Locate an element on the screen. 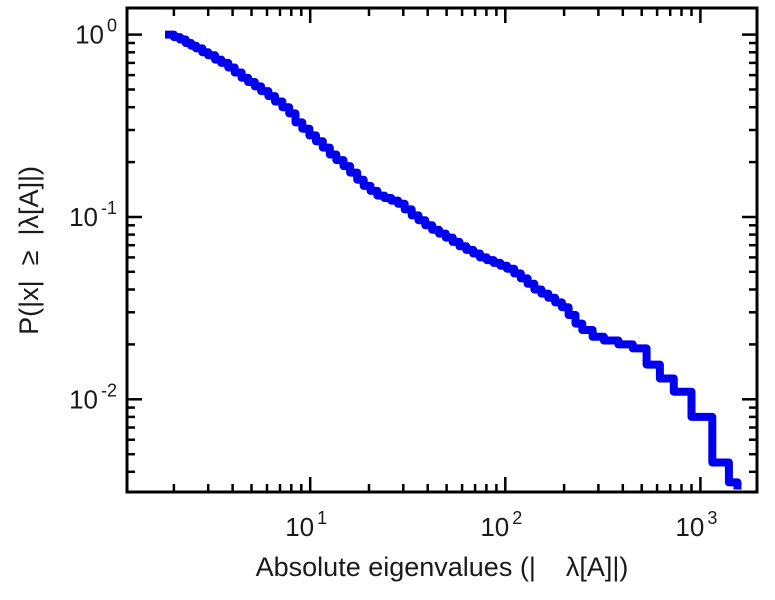  x-tick-label: 10 2 is located at coordinates (501, 525).